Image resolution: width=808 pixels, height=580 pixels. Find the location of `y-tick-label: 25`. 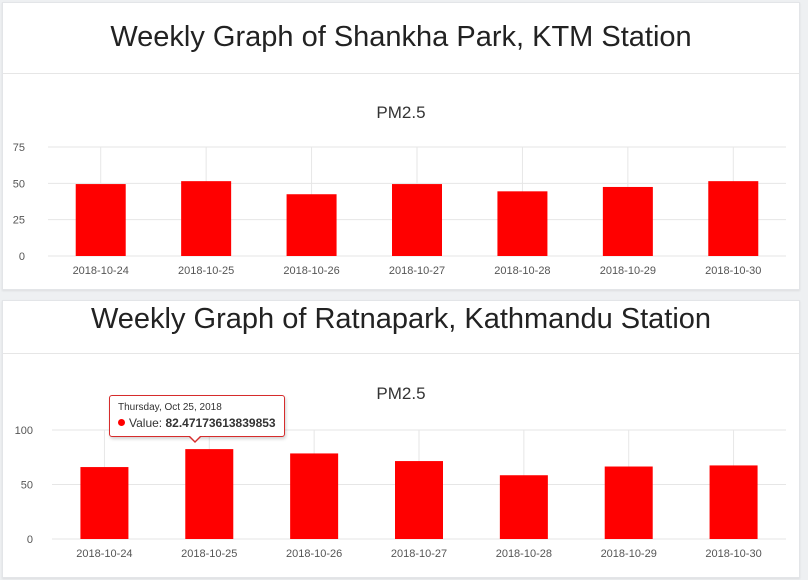

y-tick-label: 25 is located at coordinates (19, 221).